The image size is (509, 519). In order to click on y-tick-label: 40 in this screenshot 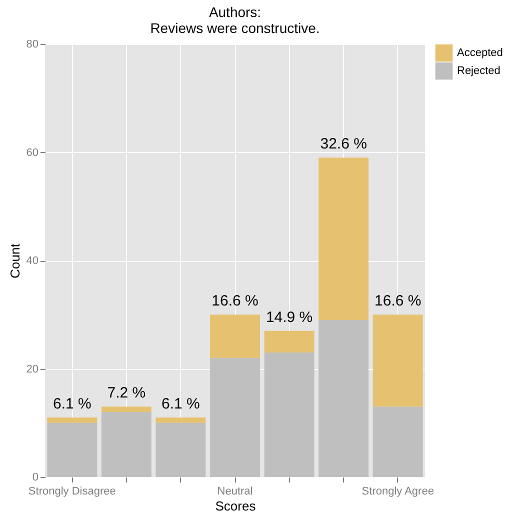, I will do `click(32, 261)`.